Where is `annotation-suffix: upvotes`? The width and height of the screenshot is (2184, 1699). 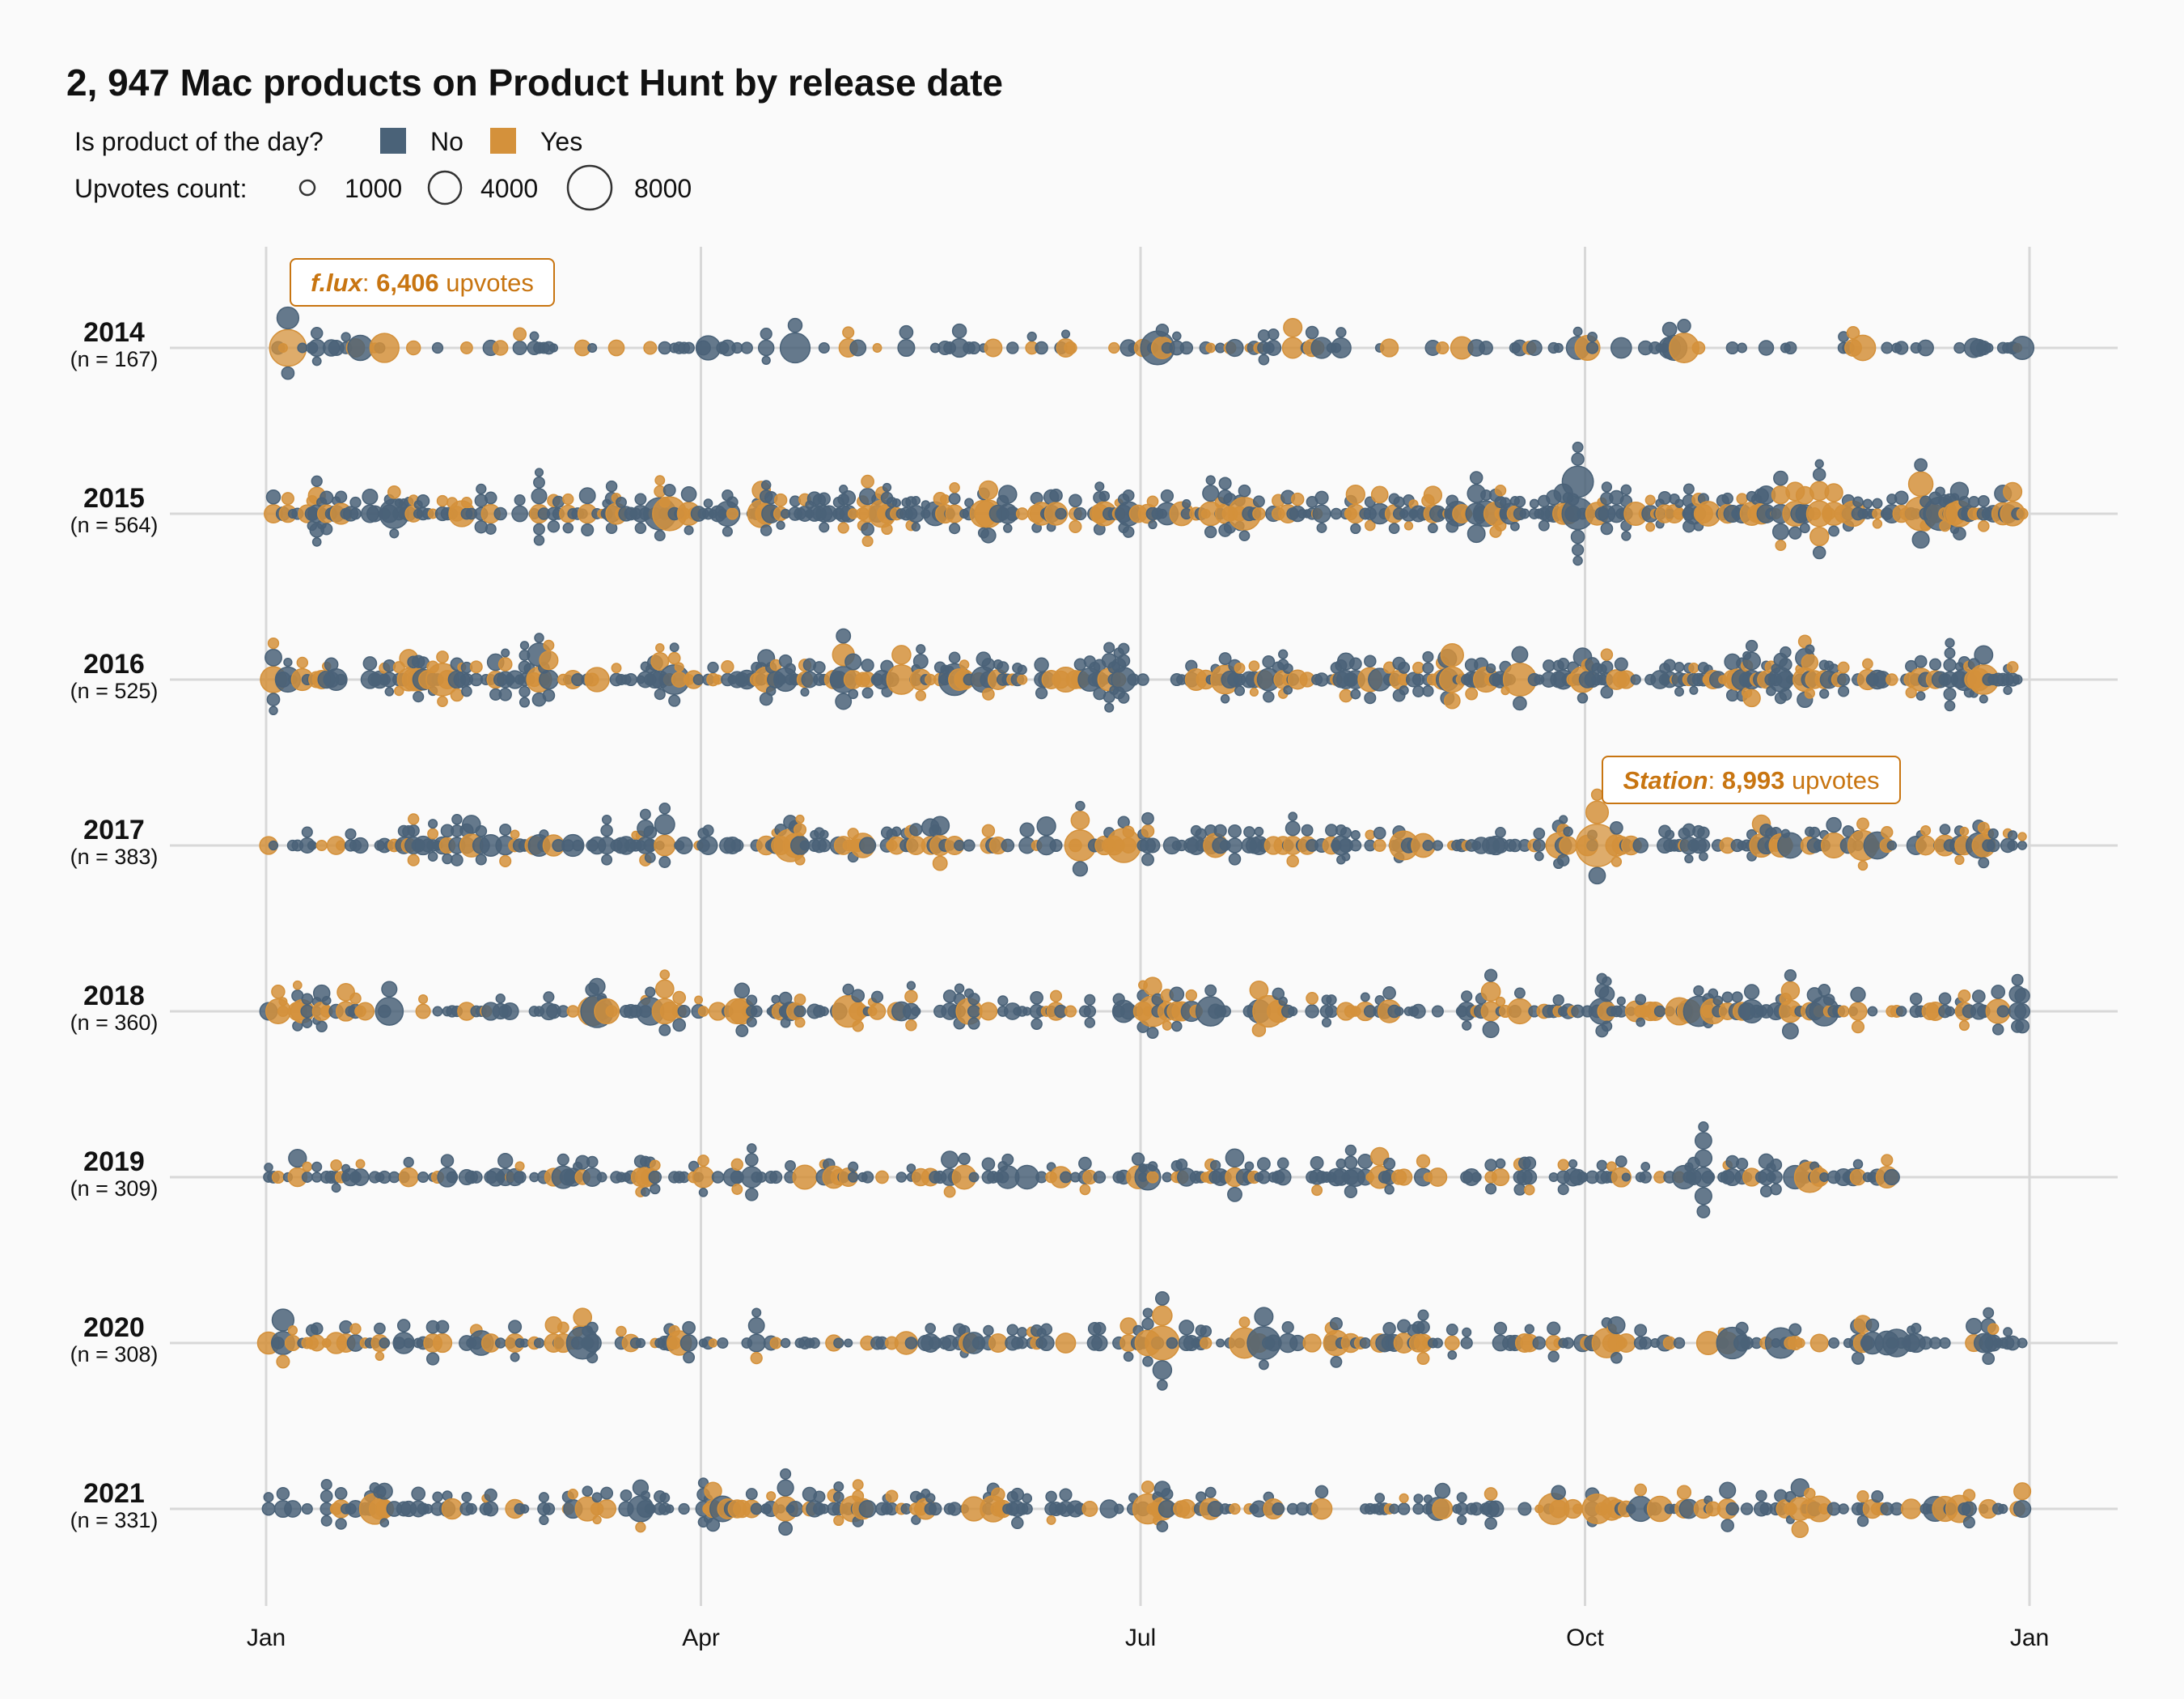
annotation-suffix: upvotes is located at coordinates (487, 283).